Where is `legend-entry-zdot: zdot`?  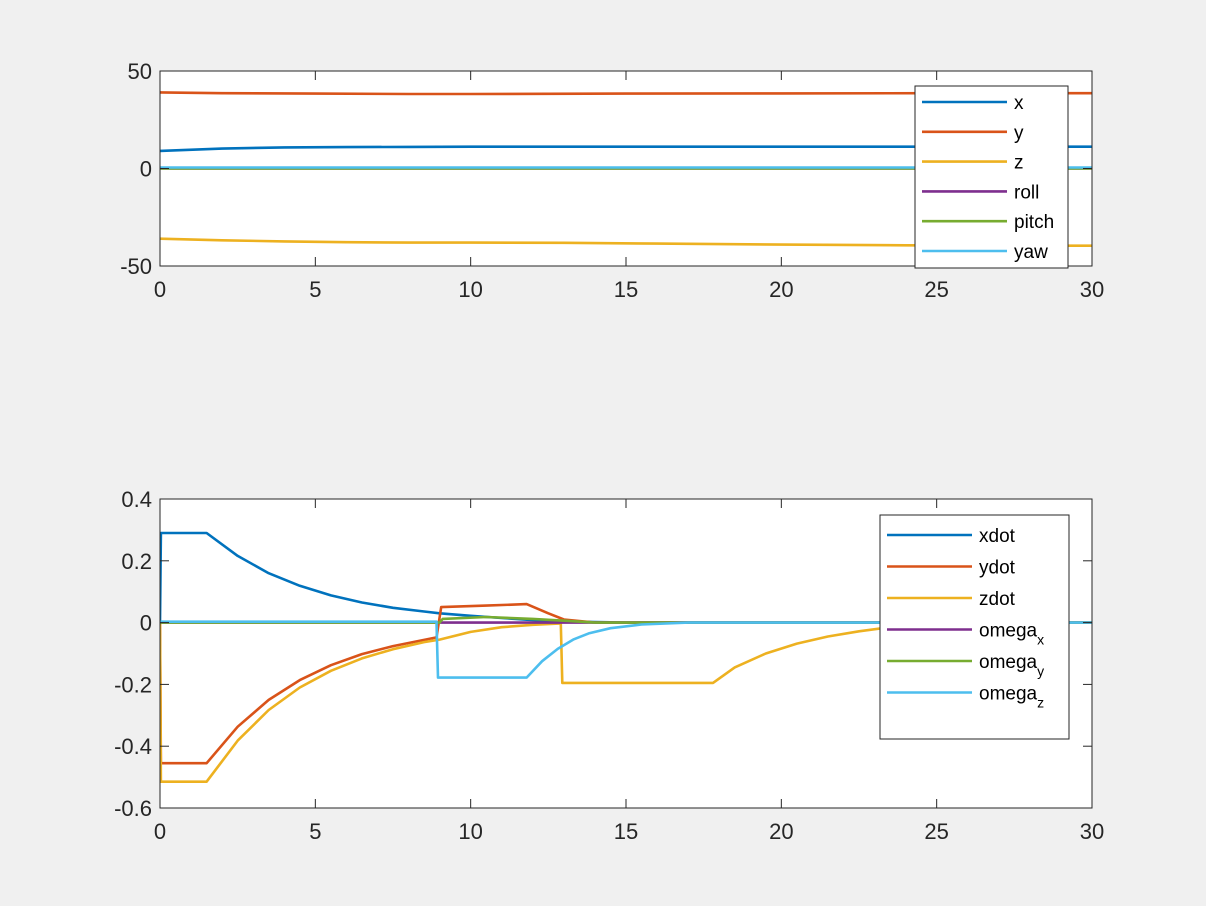 legend-entry-zdot: zdot is located at coordinates (951, 599).